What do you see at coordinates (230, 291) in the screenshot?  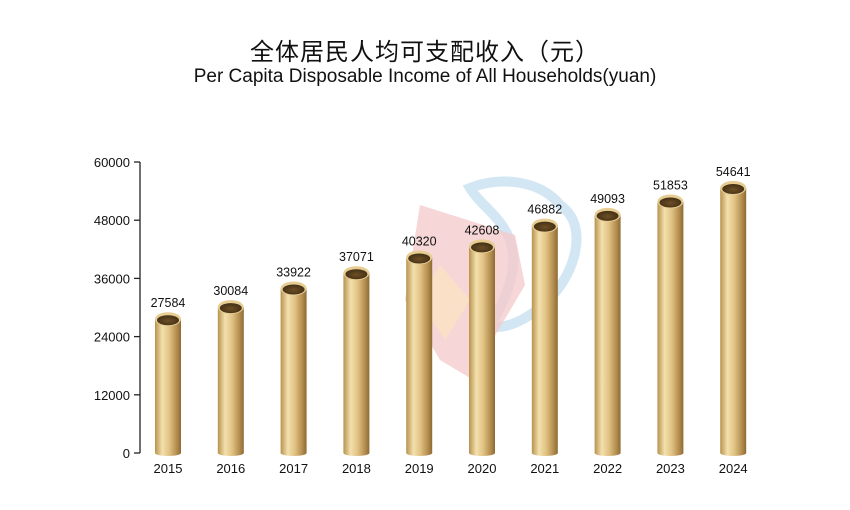 I see `bar-value-label: 30084` at bounding box center [230, 291].